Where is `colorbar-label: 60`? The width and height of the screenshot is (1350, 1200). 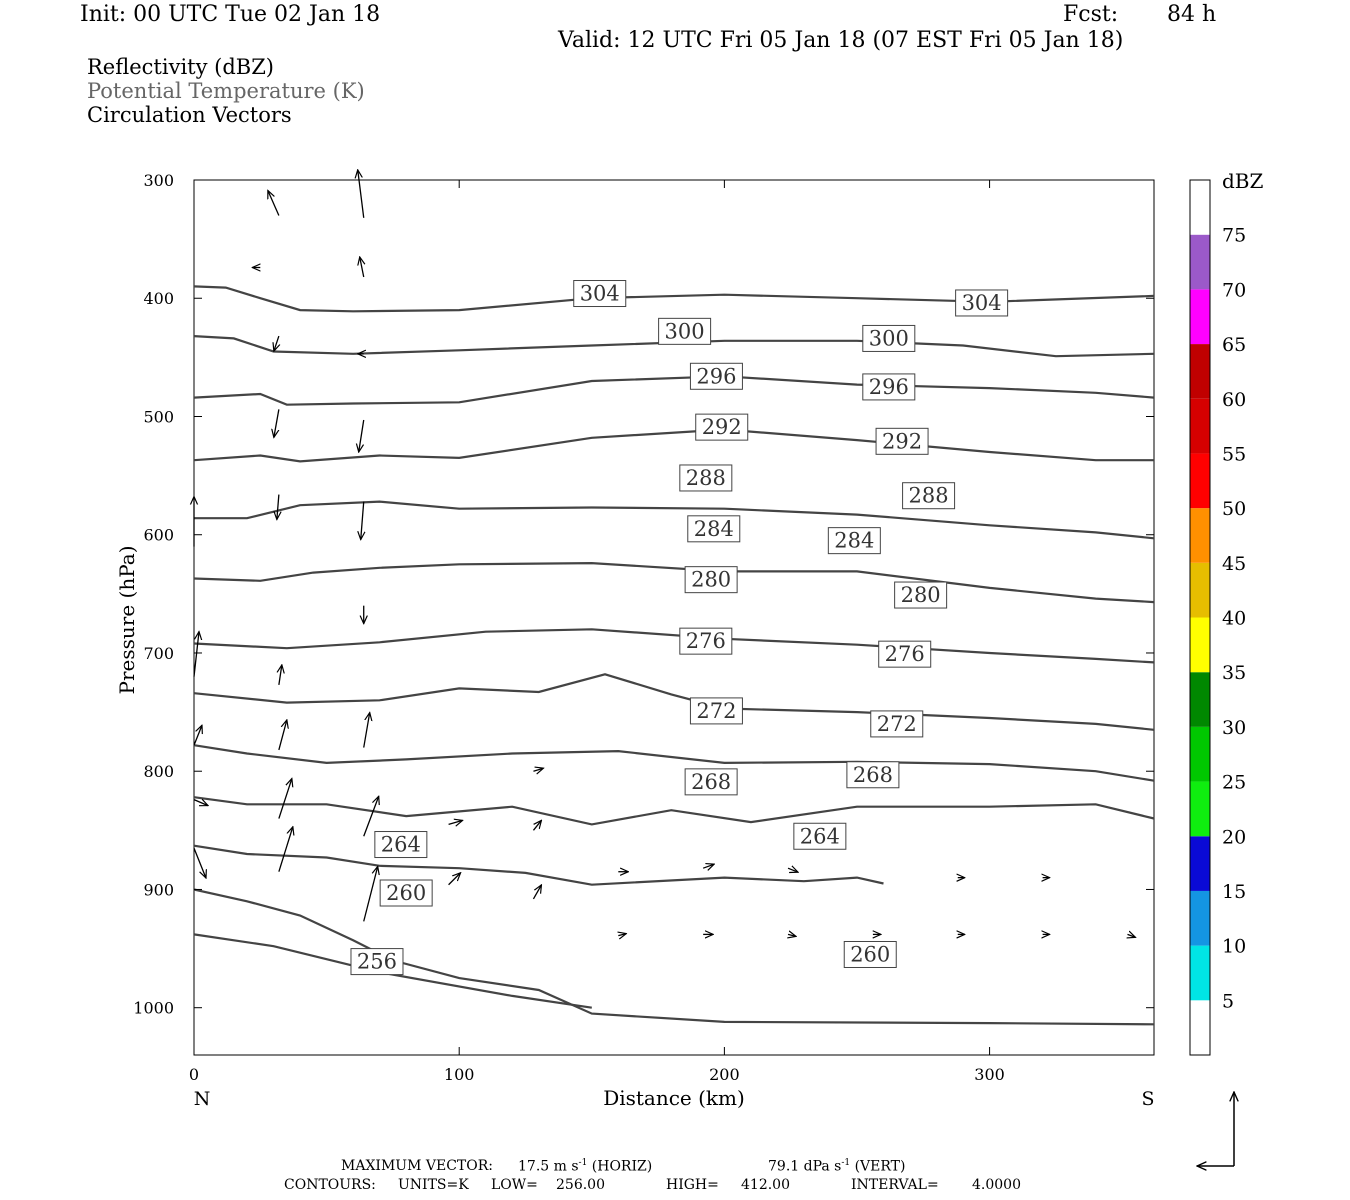
colorbar-label: 60 is located at coordinates (1234, 400).